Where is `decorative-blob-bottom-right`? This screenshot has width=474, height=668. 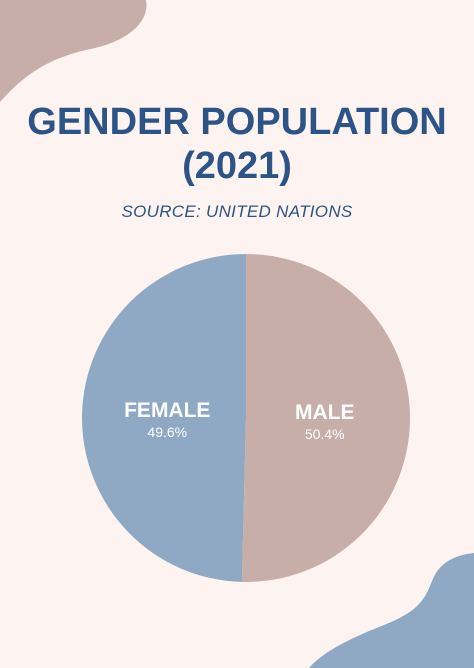 decorative-blob-bottom-right is located at coordinates (391, 610).